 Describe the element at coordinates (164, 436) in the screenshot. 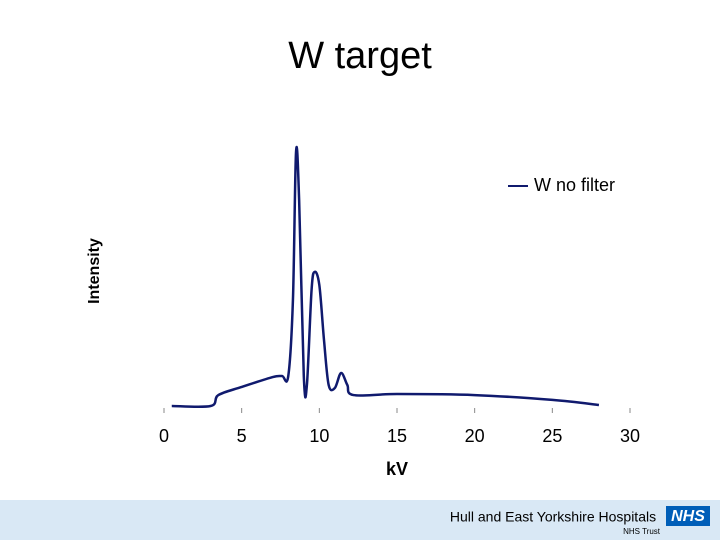

I see `x-tick-label: 0` at that location.